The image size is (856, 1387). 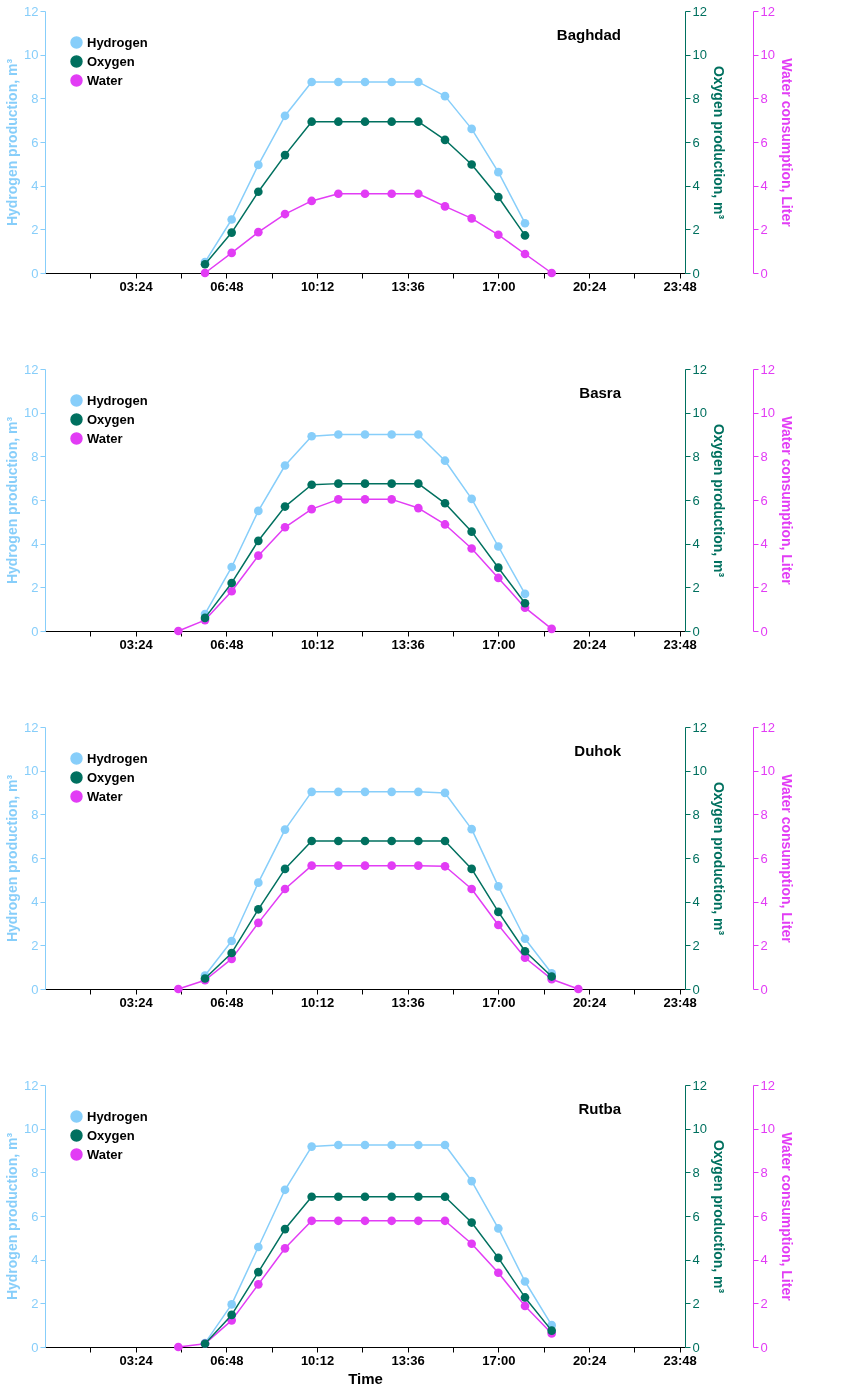 What do you see at coordinates (699, 413) in the screenshot?
I see `y2-tick-label: 10` at bounding box center [699, 413].